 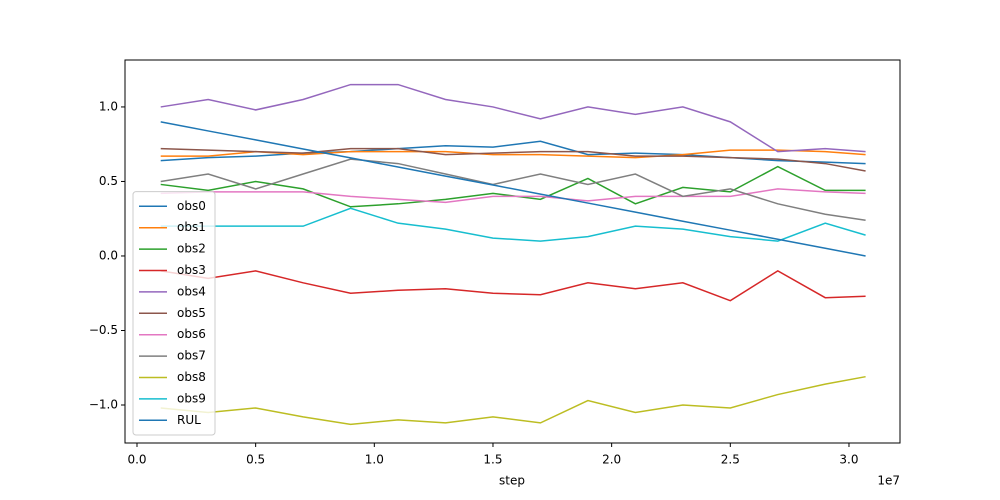 What do you see at coordinates (730, 460) in the screenshot?
I see `x-tick-label: 2.5` at bounding box center [730, 460].